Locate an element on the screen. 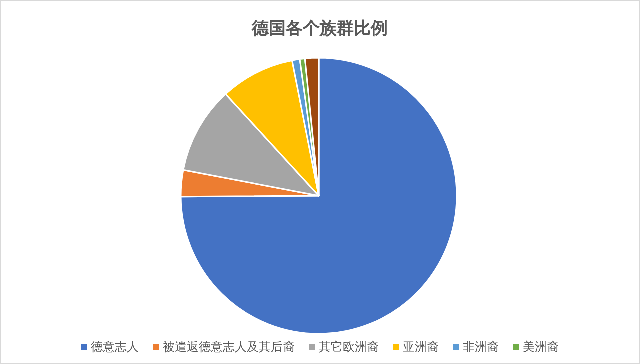  chart-title: 德国各个族群比例 is located at coordinates (319, 28).